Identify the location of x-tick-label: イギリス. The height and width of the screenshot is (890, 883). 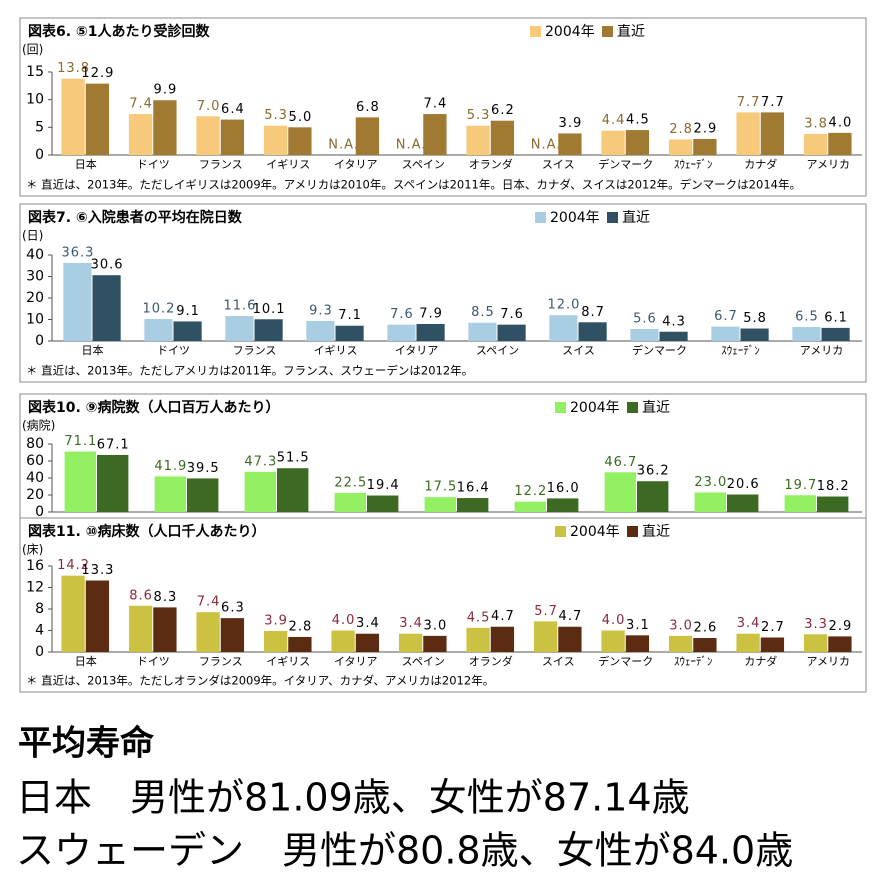
(288, 661).